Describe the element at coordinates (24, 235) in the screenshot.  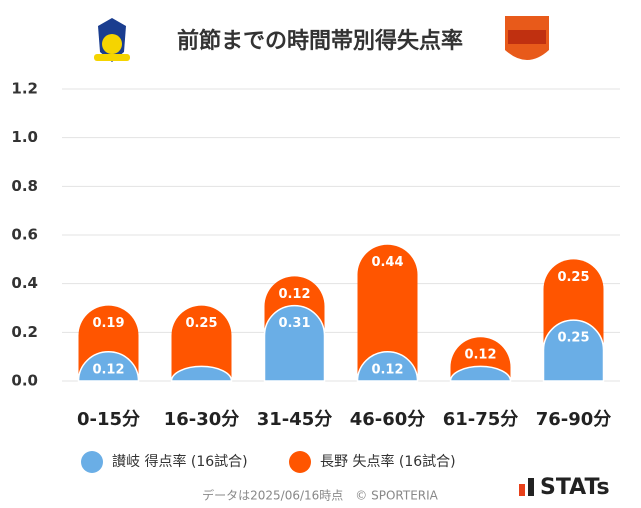
I see `y-tick-label: 0.6` at that location.